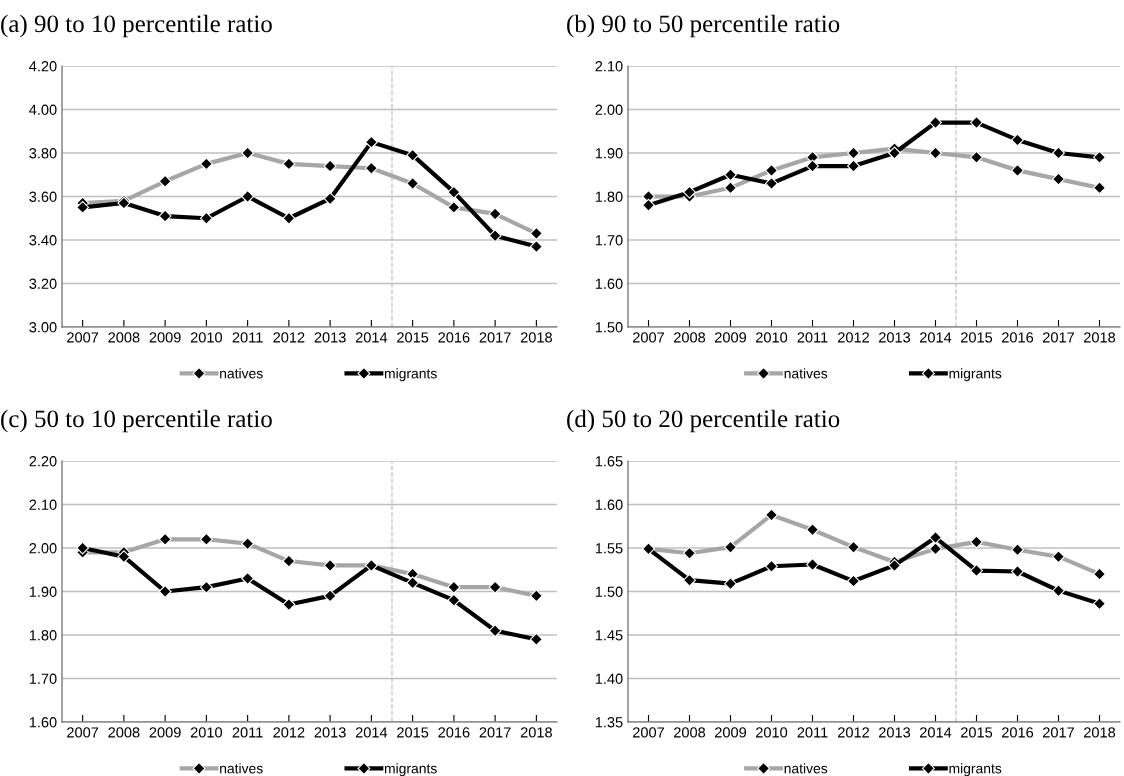 The image size is (1124, 776). What do you see at coordinates (609, 548) in the screenshot?
I see `y-tick-label: 1.55` at bounding box center [609, 548].